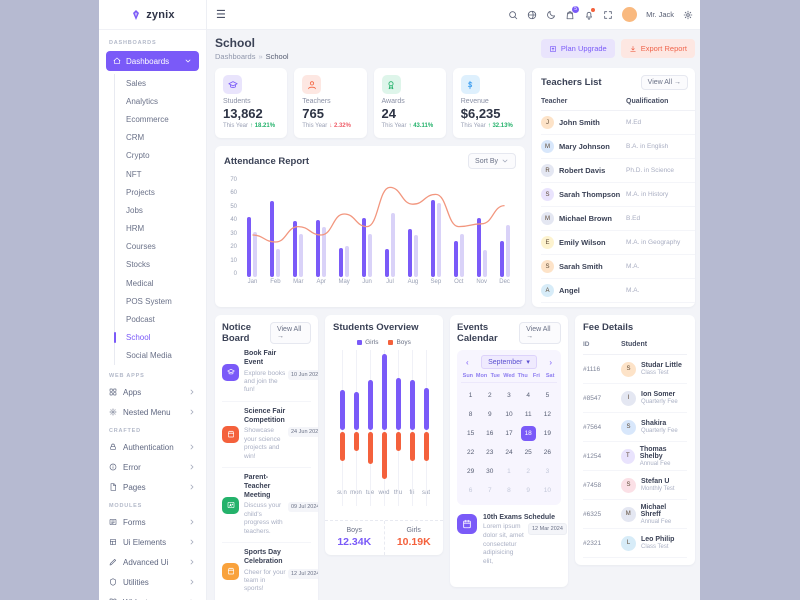  Describe the element at coordinates (657, 48) in the screenshot. I see `export-report-button: Export Report` at that location.